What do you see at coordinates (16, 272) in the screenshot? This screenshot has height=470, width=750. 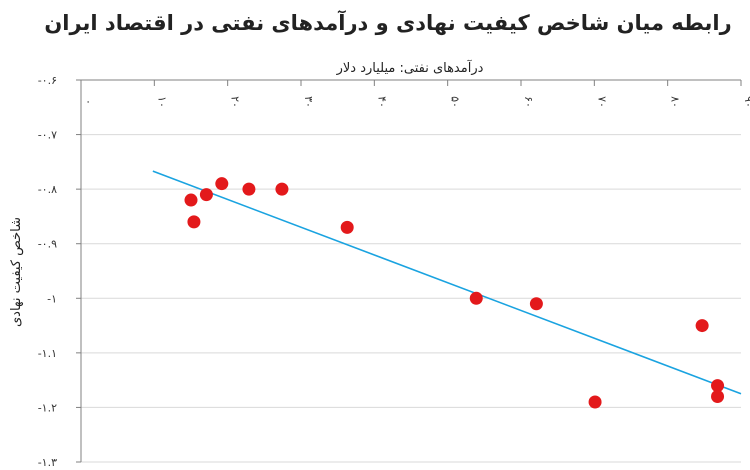 I see `y-axis-label: شاخص کیفیت نهادی` at bounding box center [16, 272].